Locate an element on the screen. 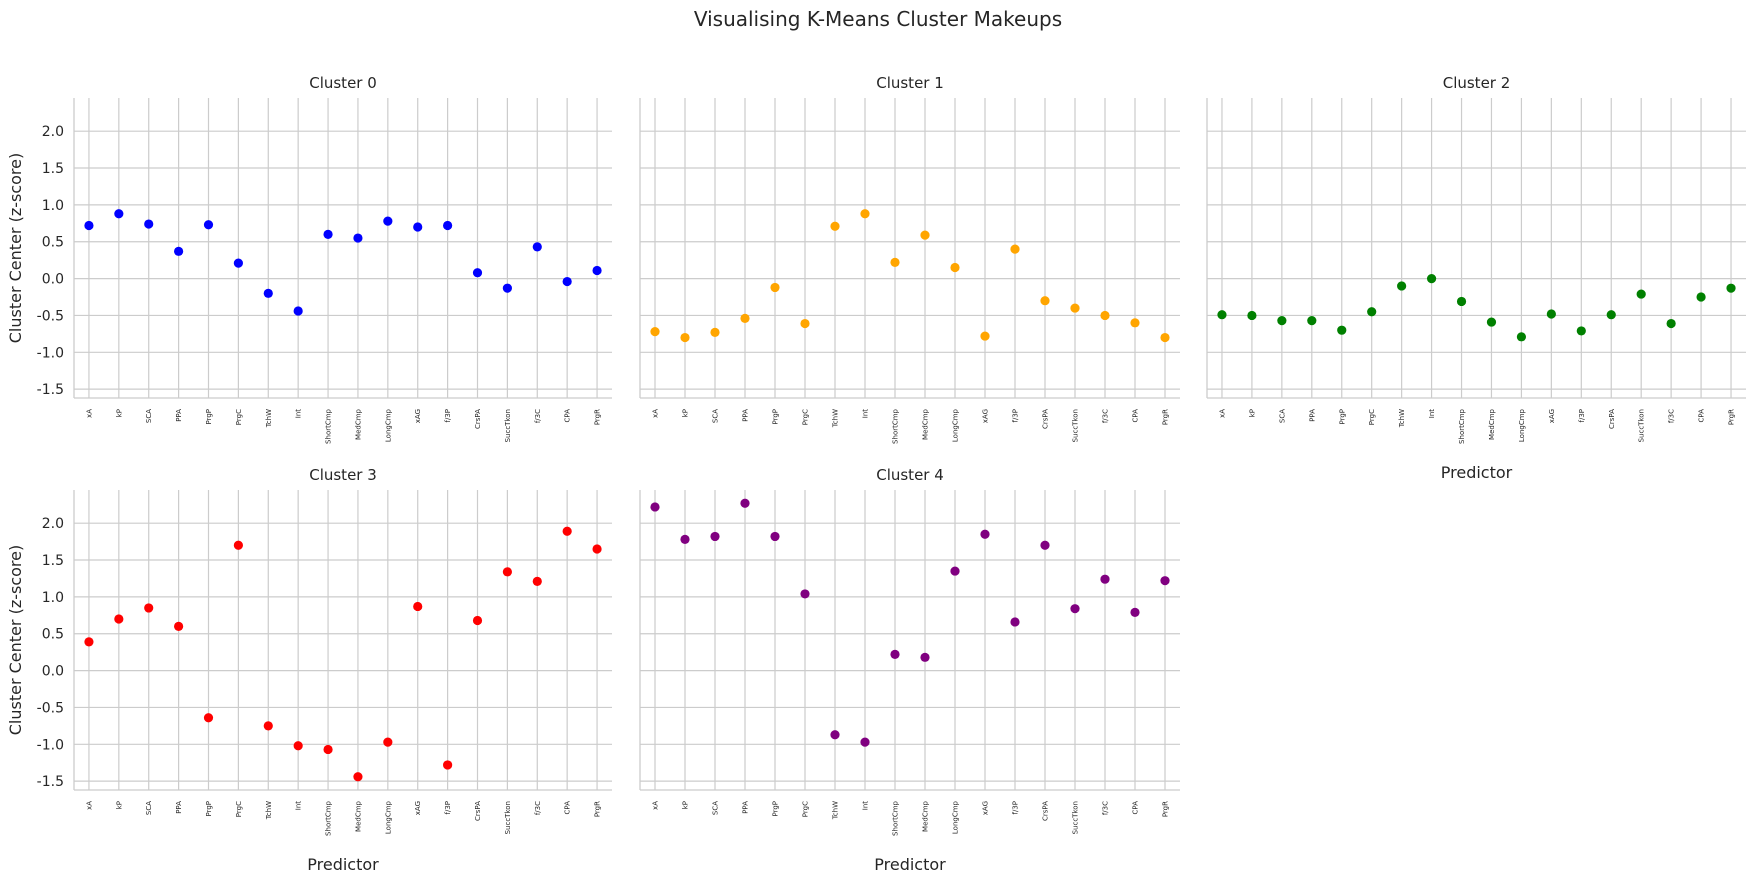 This screenshot has height=874, width=1757. panel-title: Cluster 3 is located at coordinates (343, 475).